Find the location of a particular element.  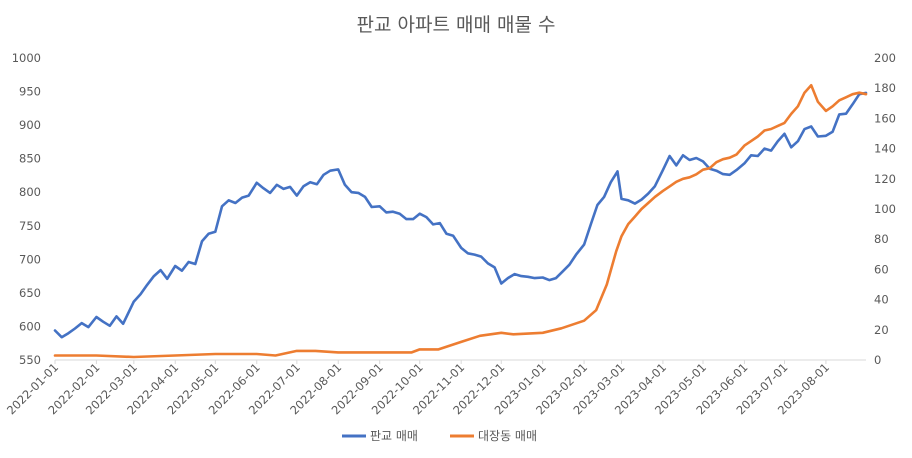

y-right-tick-label: 200 is located at coordinates (885, 58).